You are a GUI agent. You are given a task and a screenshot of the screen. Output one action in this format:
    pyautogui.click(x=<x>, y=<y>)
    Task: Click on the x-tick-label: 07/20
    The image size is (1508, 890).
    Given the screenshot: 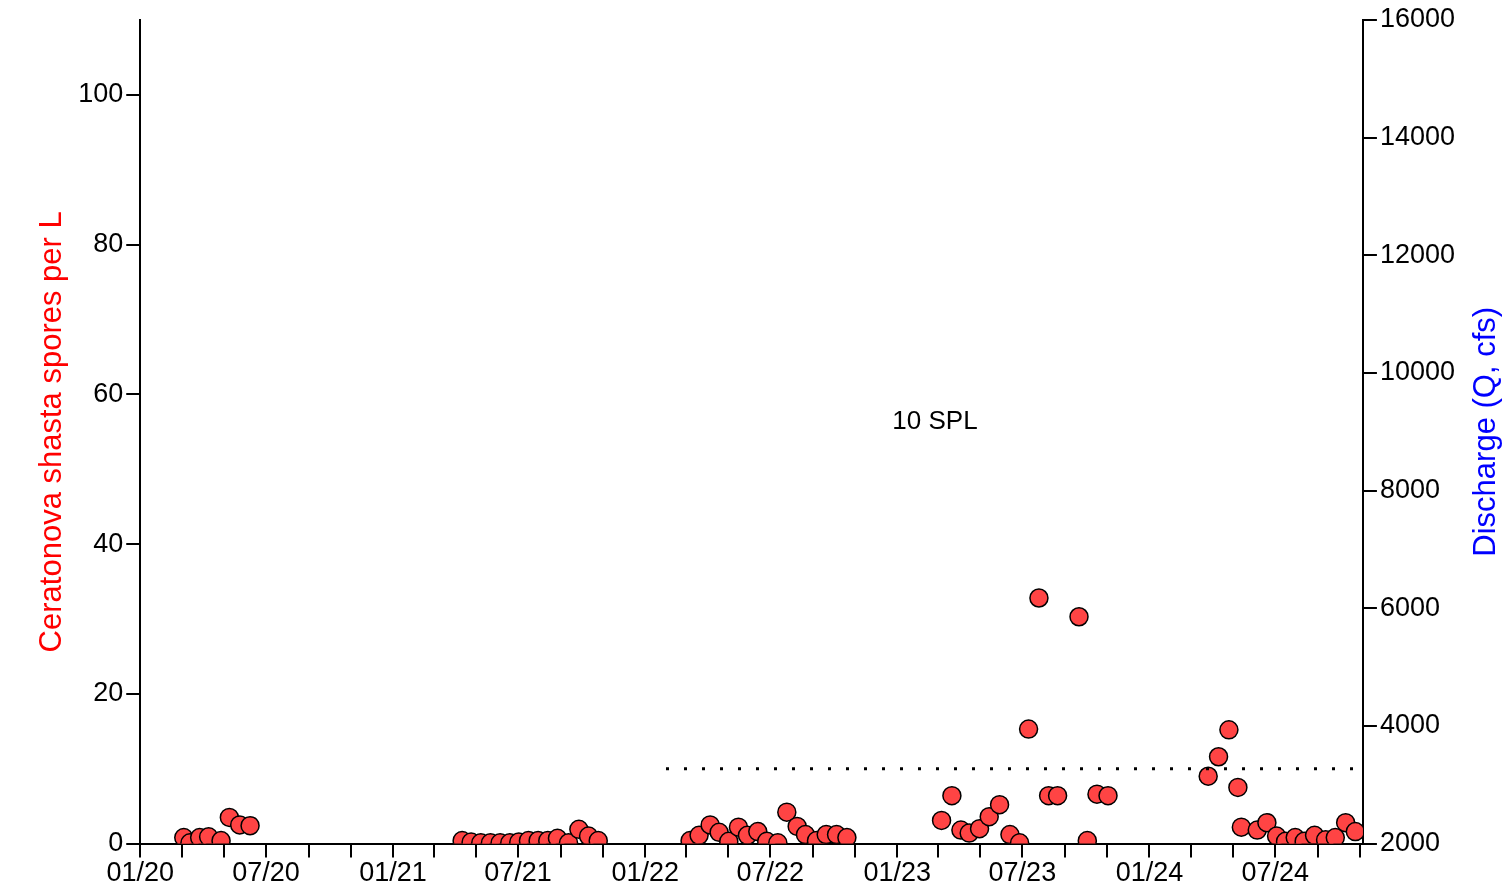 What is the action you would take?
    pyautogui.click(x=266, y=872)
    